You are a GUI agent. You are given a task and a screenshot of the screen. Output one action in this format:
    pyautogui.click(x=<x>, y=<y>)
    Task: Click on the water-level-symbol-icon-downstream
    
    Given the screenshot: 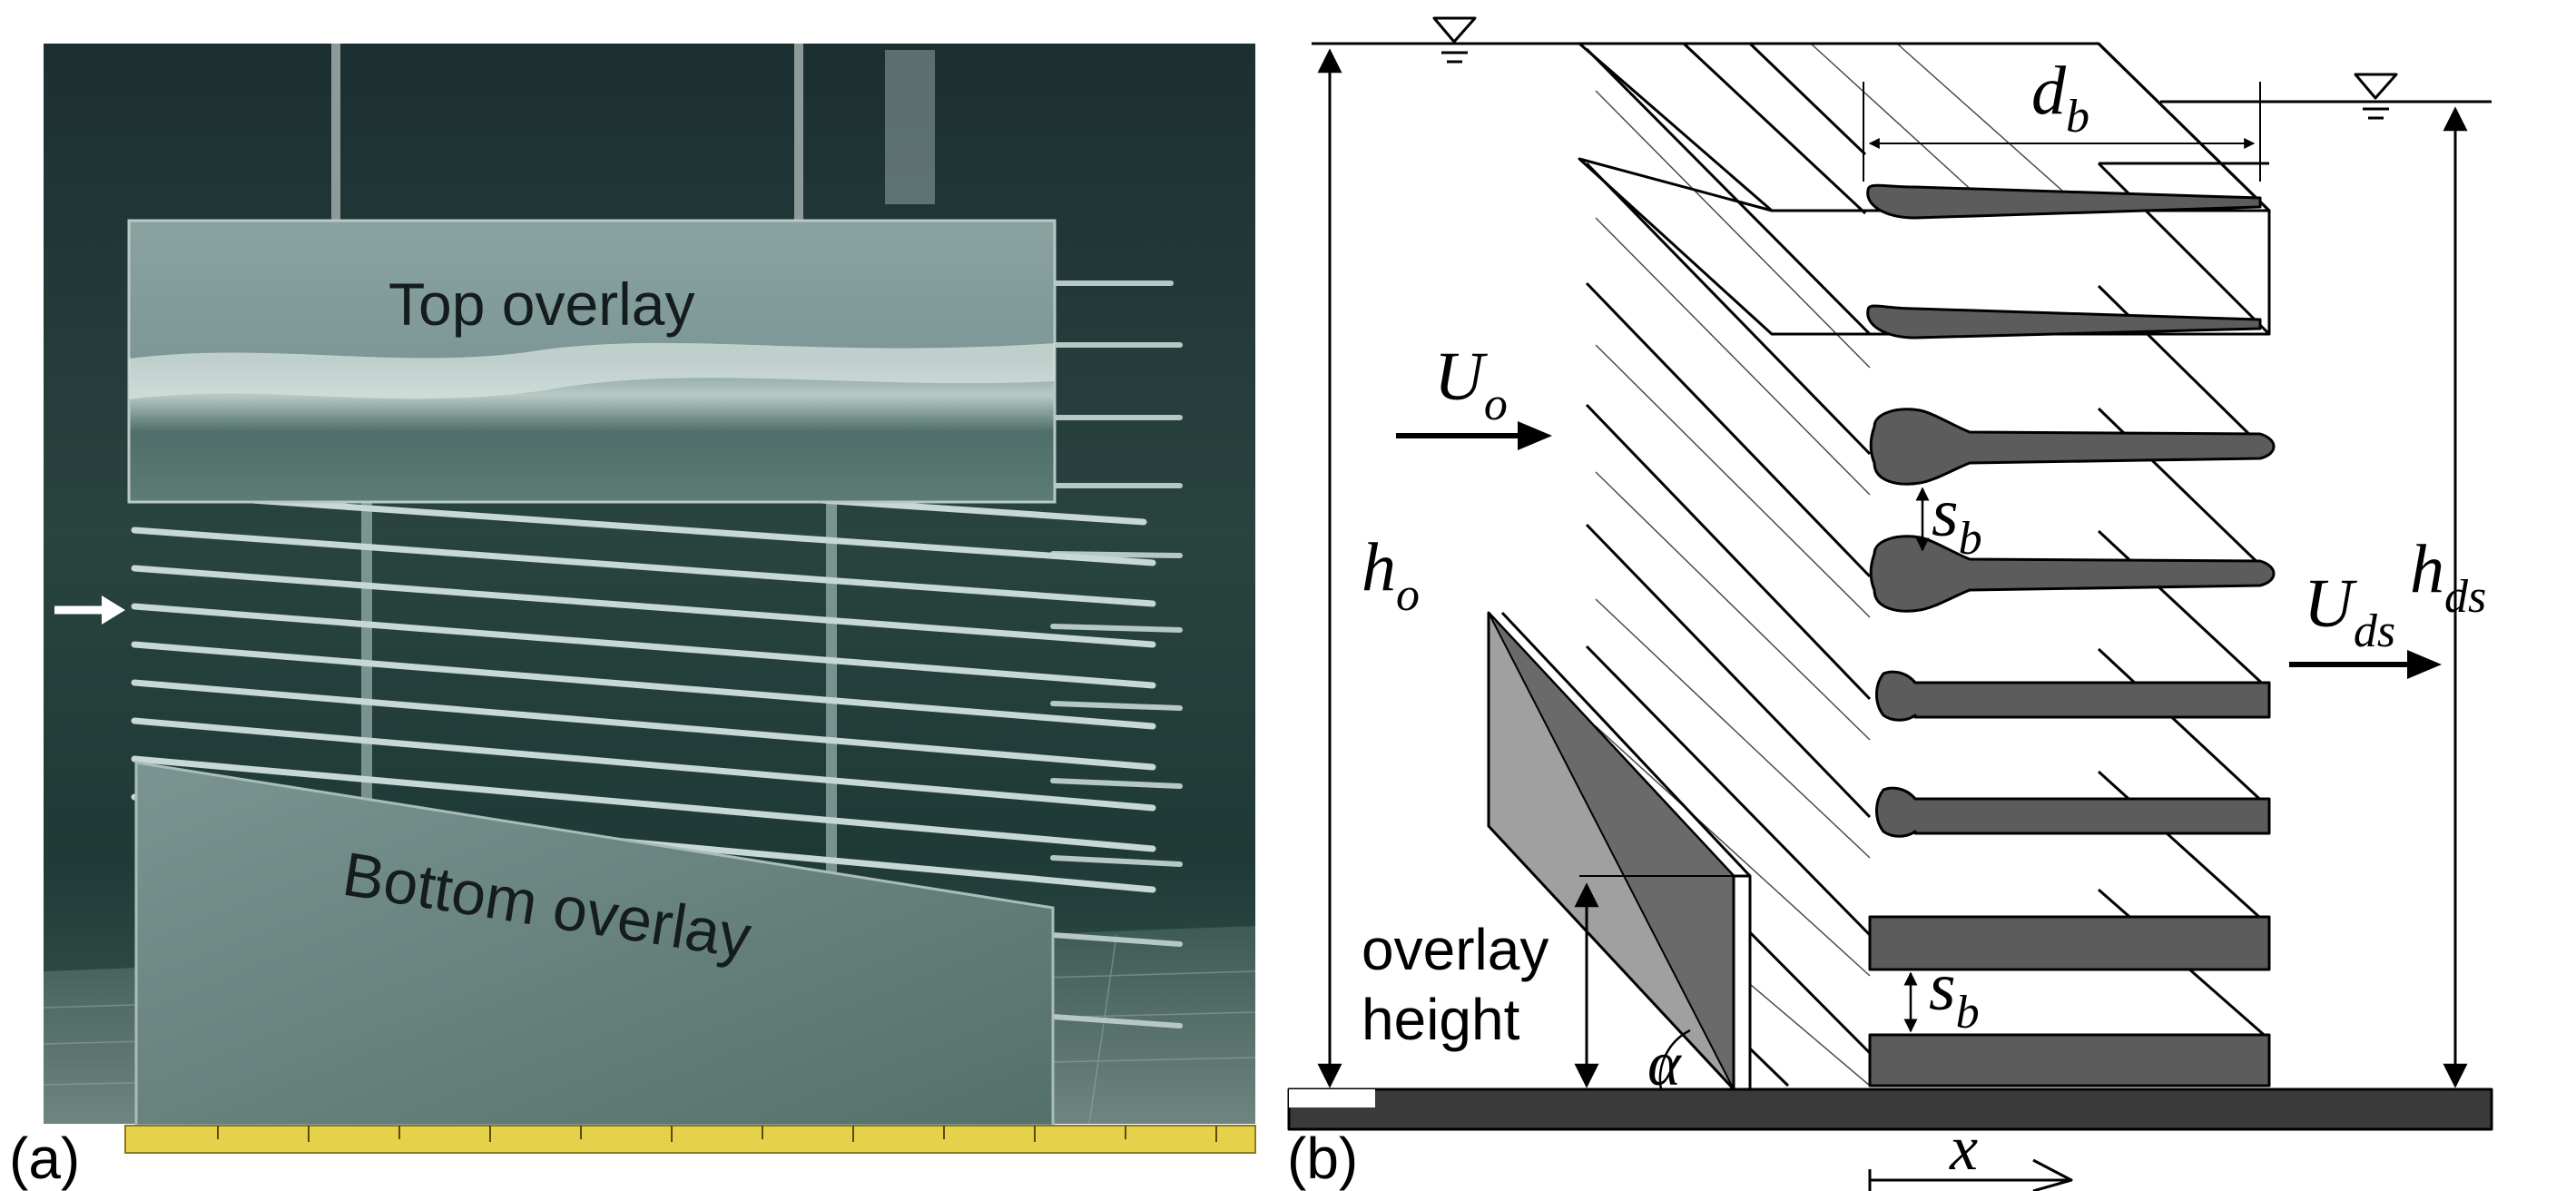 What is the action you would take?
    pyautogui.click(x=2376, y=96)
    